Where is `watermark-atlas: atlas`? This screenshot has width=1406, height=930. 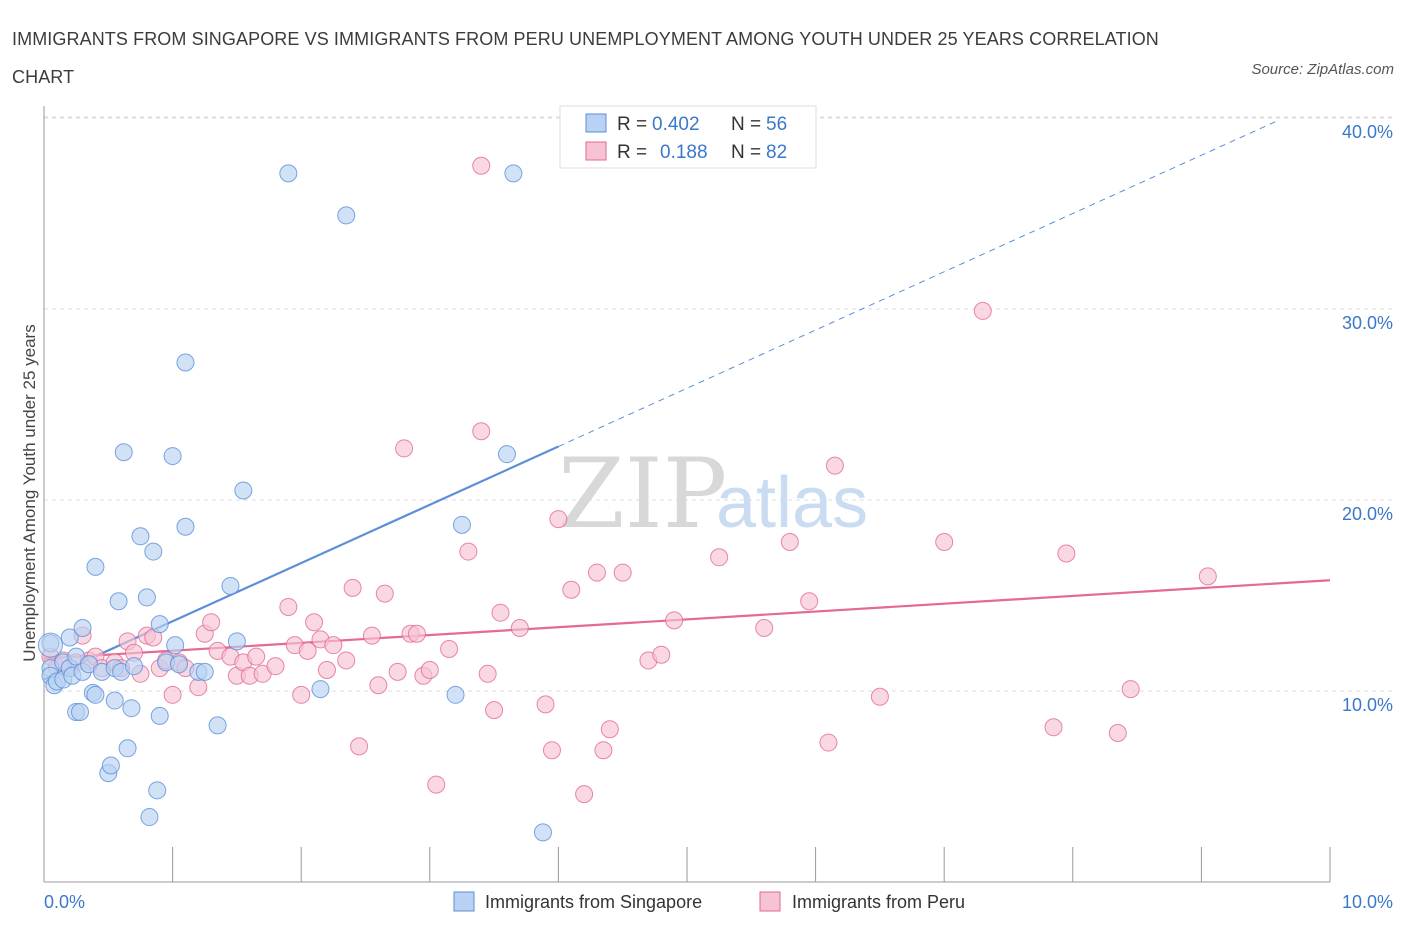 watermark-atlas: atlas is located at coordinates (792, 503).